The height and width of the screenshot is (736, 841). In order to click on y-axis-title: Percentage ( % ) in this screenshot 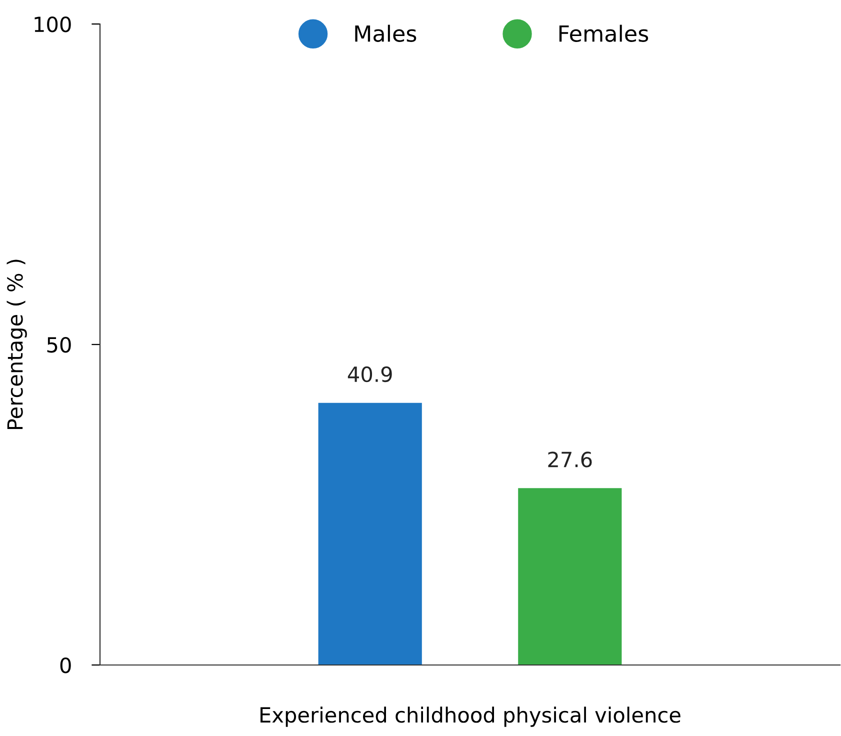, I will do `click(16, 344)`.